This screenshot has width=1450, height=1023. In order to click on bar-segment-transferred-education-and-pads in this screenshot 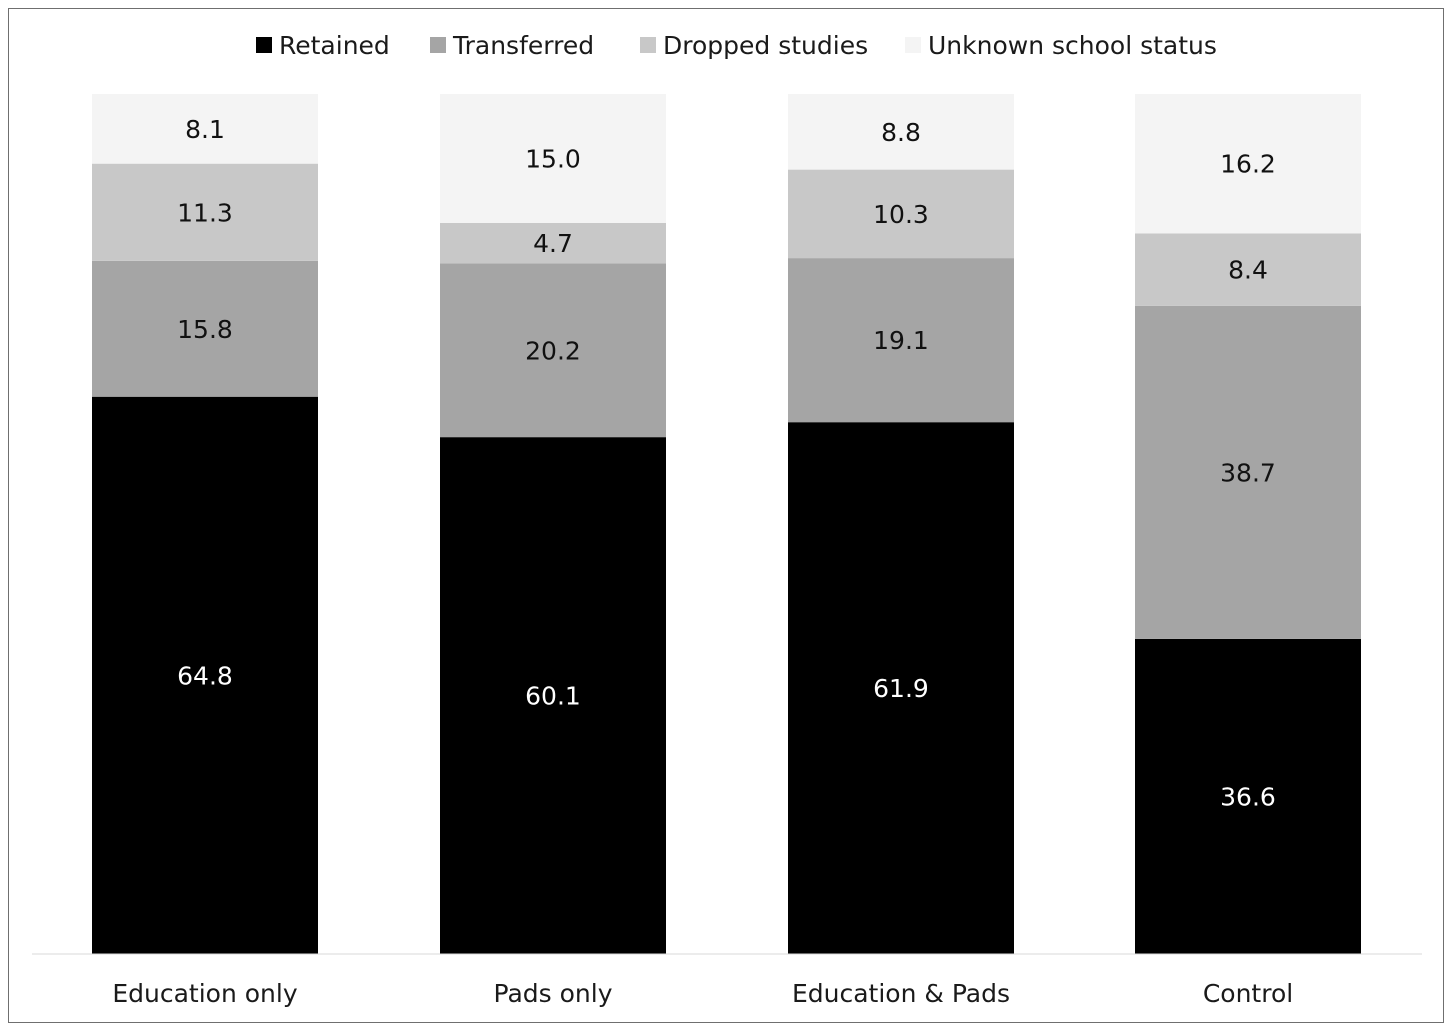, I will do `click(901, 340)`.